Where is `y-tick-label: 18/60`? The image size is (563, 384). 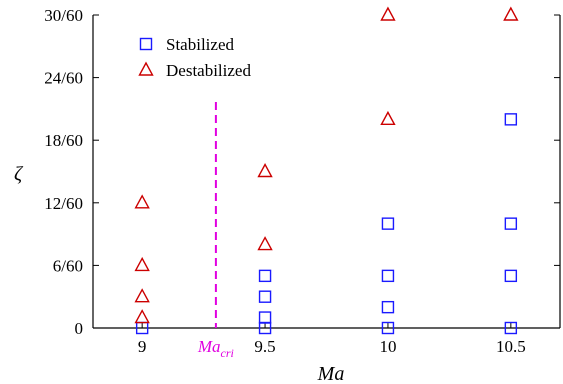
y-tick-label: 18/60 is located at coordinates (63, 140).